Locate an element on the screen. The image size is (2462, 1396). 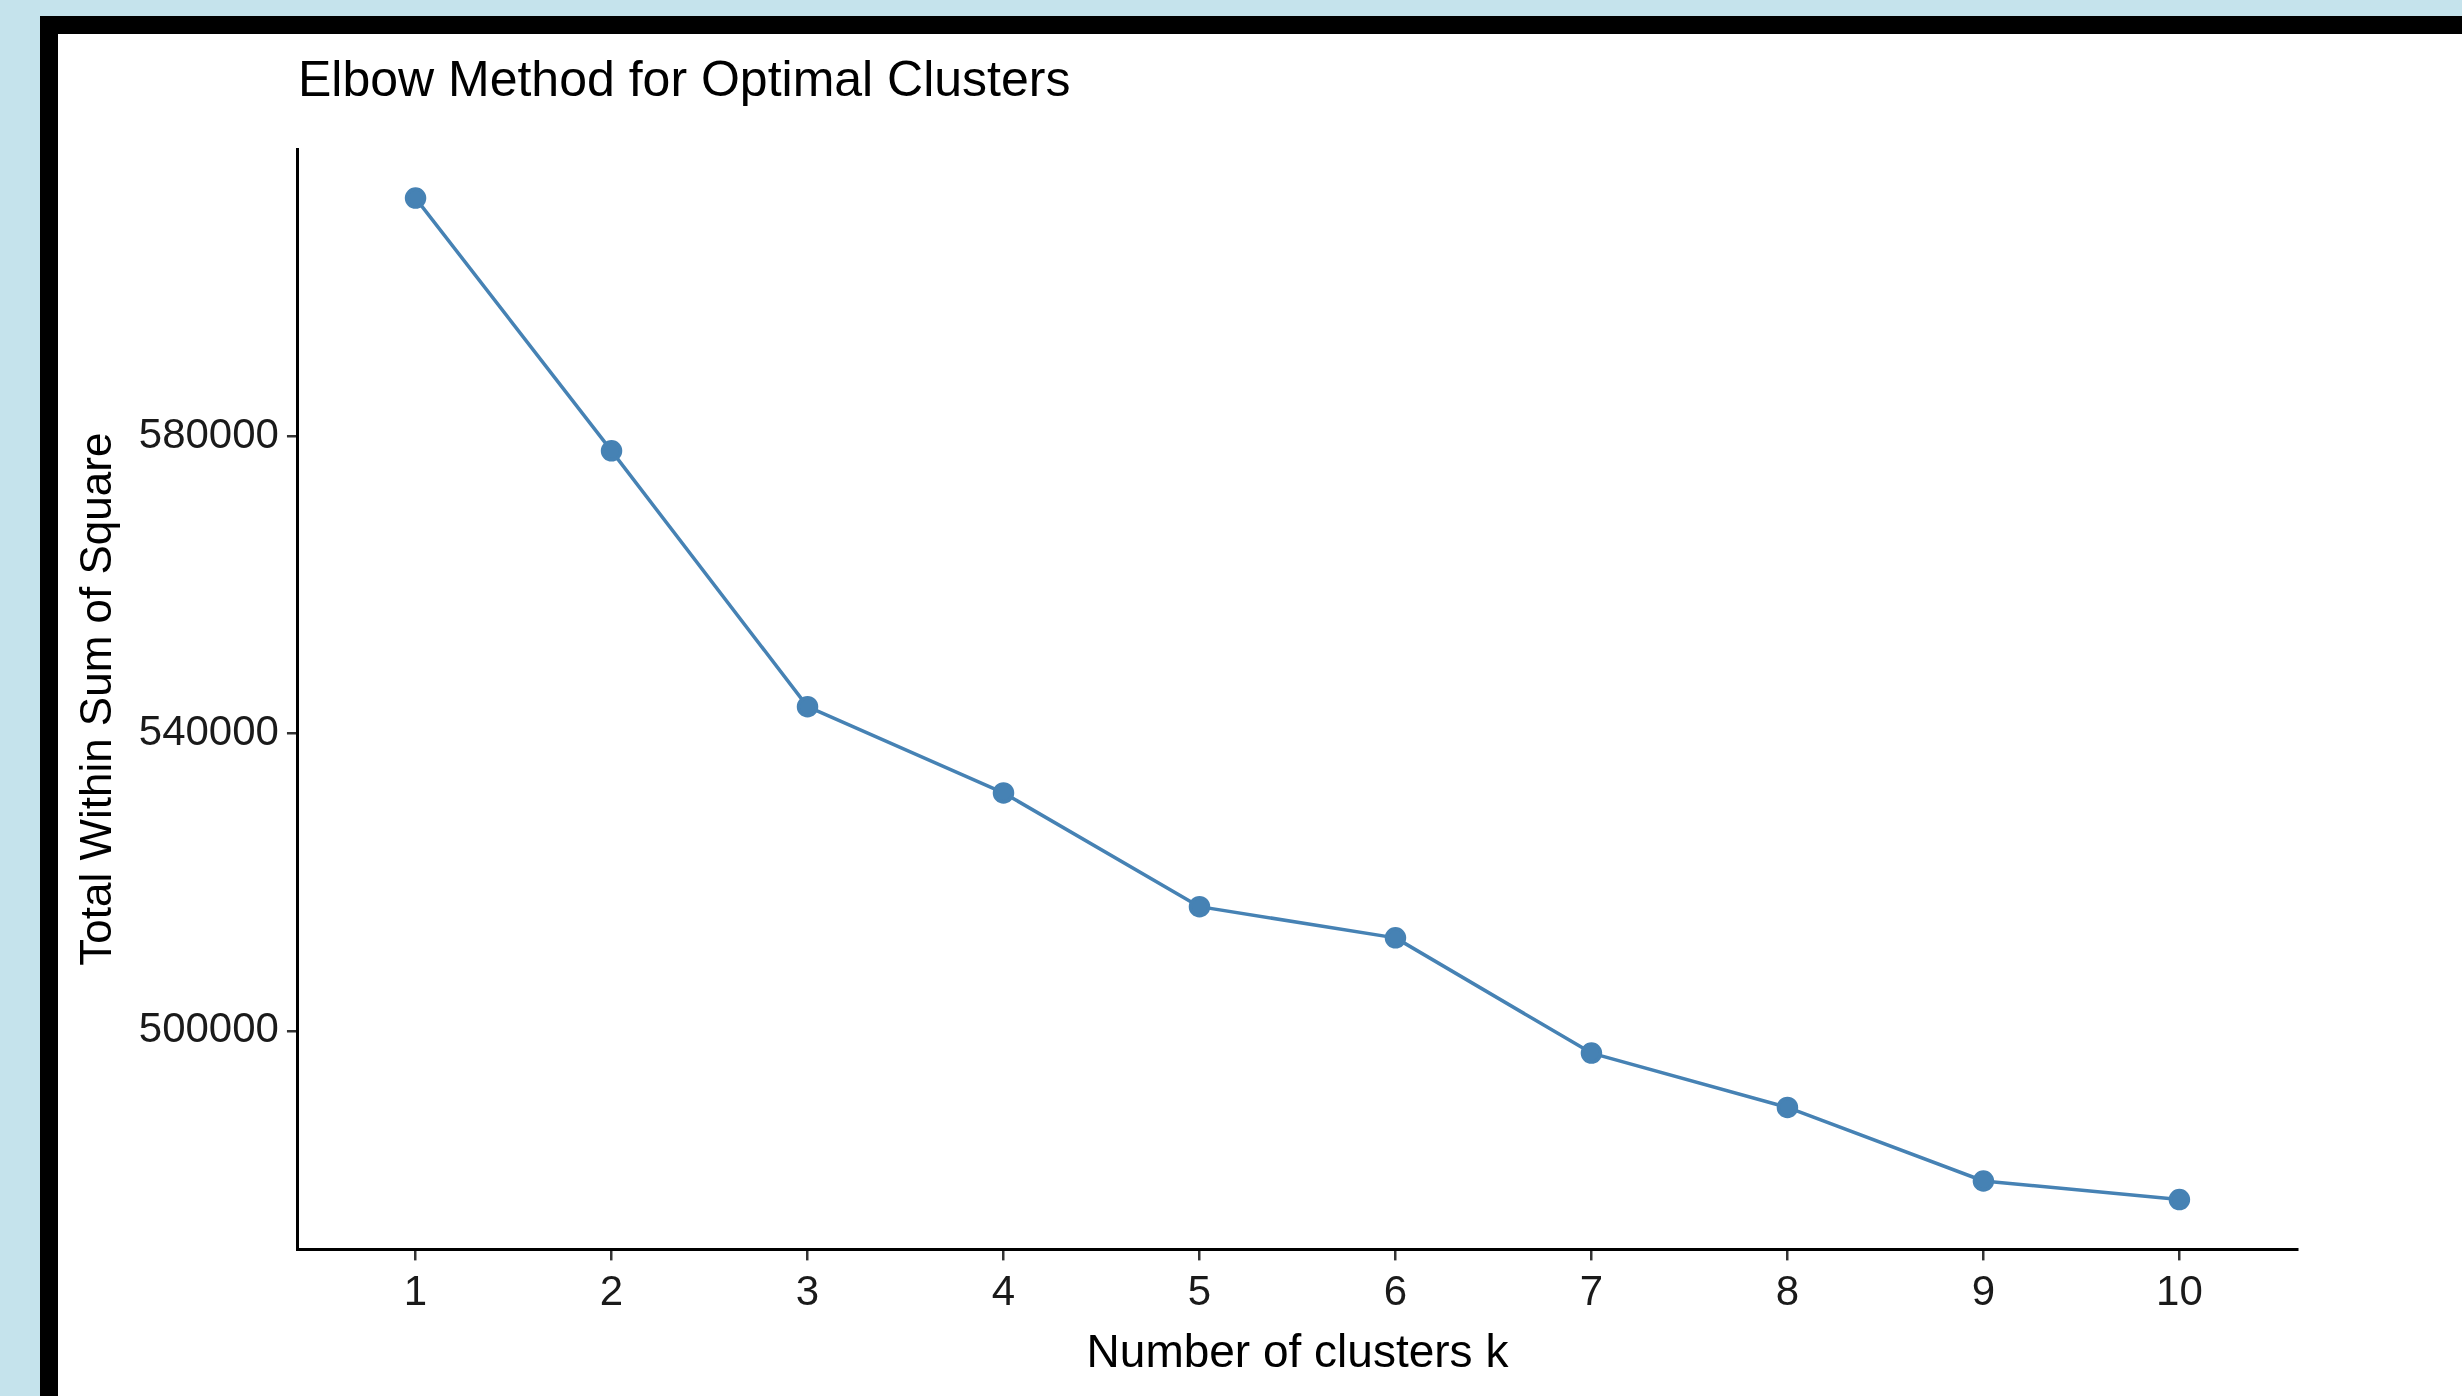
chart-title: Elbow Method for Optimal Clusters is located at coordinates (684, 79).